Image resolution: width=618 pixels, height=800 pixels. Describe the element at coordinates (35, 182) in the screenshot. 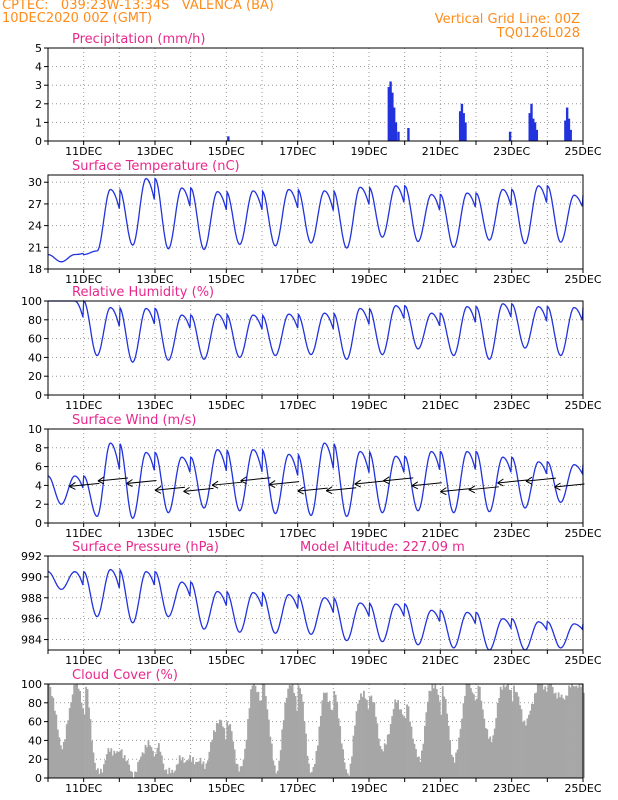

I see `y-tick-label: 30` at that location.